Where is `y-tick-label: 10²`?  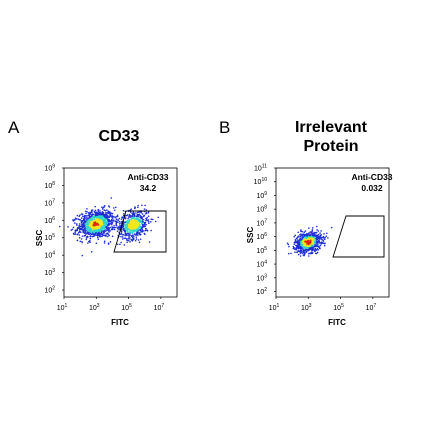 y-tick-label: 10² is located at coordinates (261, 291).